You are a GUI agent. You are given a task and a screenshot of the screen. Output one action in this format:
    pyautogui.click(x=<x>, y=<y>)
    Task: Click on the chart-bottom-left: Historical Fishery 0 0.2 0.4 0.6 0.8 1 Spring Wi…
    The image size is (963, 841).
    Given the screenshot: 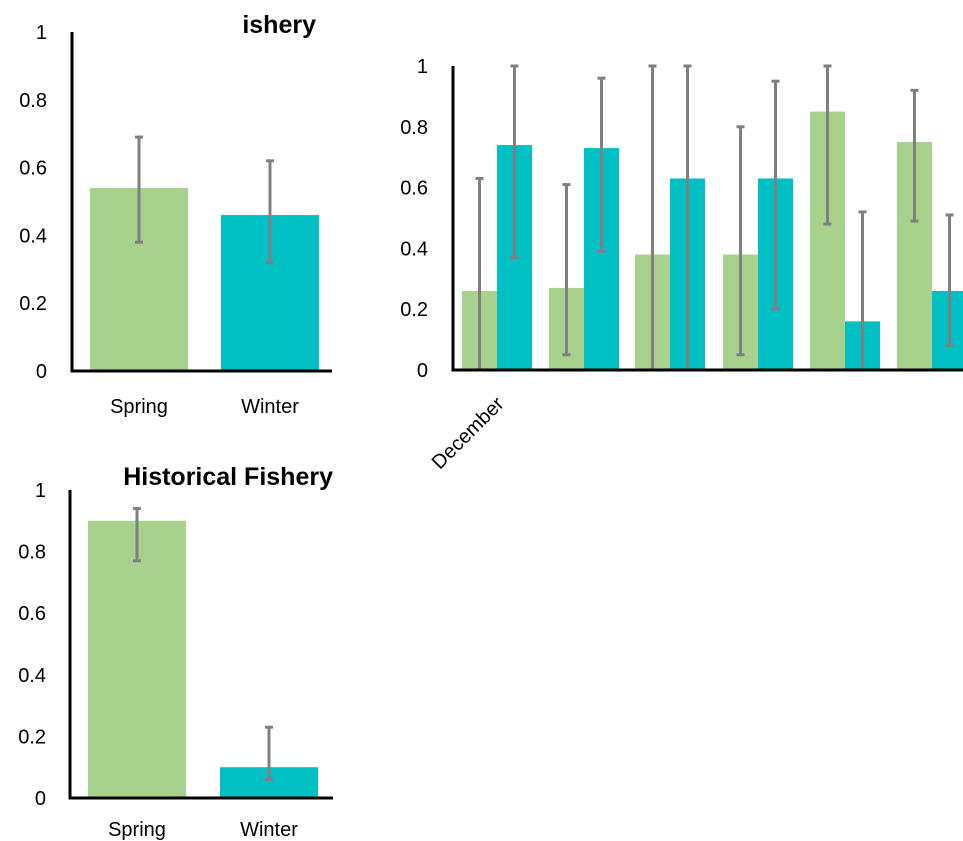 What is the action you would take?
    pyautogui.click(x=175, y=652)
    